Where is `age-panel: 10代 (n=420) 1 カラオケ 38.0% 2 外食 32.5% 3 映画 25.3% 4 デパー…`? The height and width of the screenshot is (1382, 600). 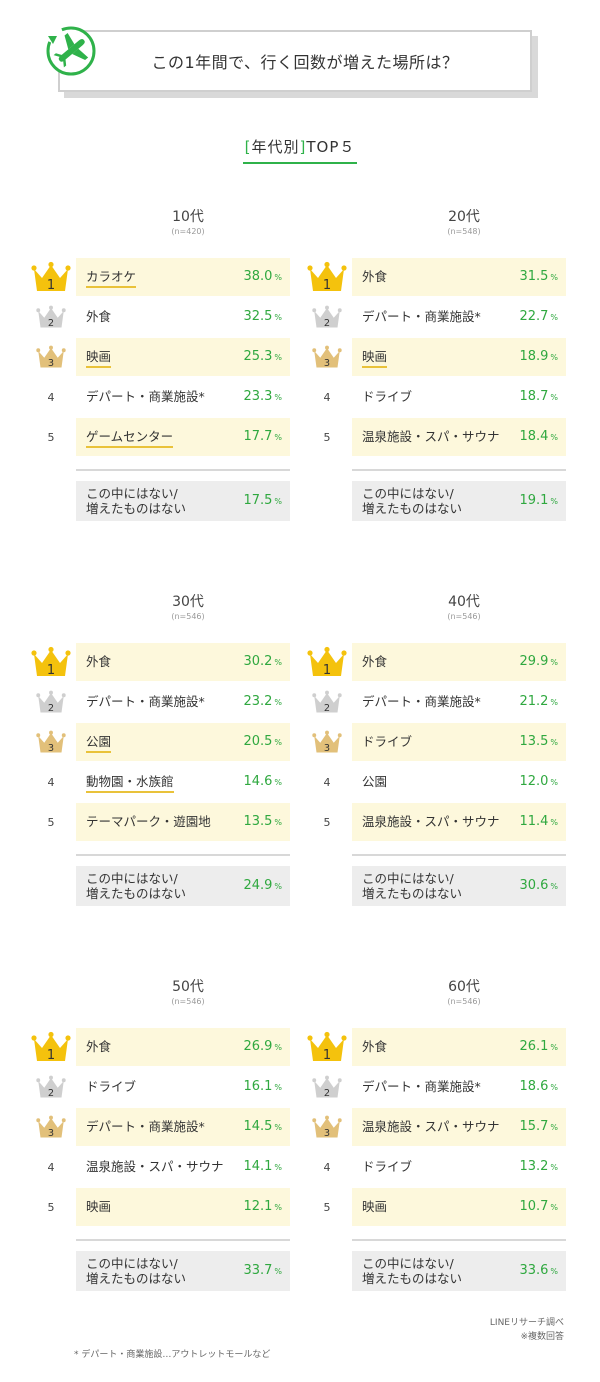
age-panel: 10代 (n=420) 1 カラオケ 38.0% 2 外食 32.5% 3 映画 25.3% 4 デパー… is located at coordinates (158, 364).